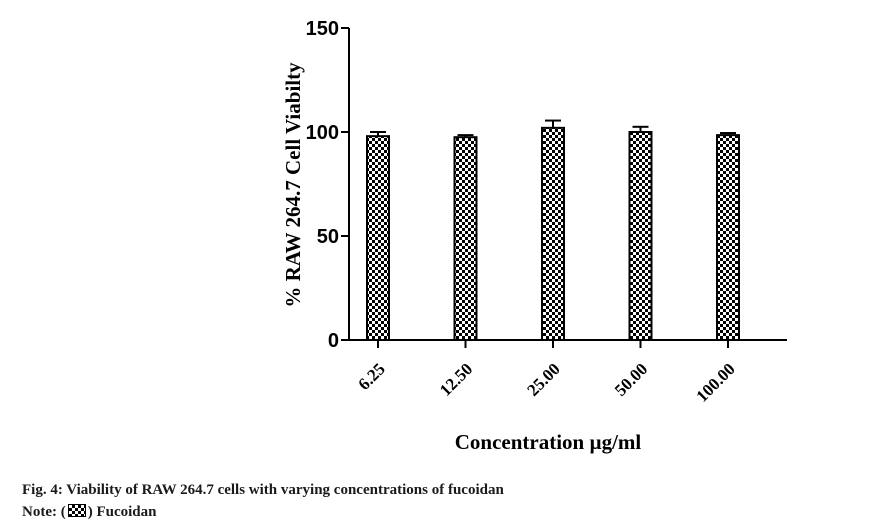 The image size is (888, 524). I want to click on figure-note: Note: ( ) Fucoidan, so click(89, 512).